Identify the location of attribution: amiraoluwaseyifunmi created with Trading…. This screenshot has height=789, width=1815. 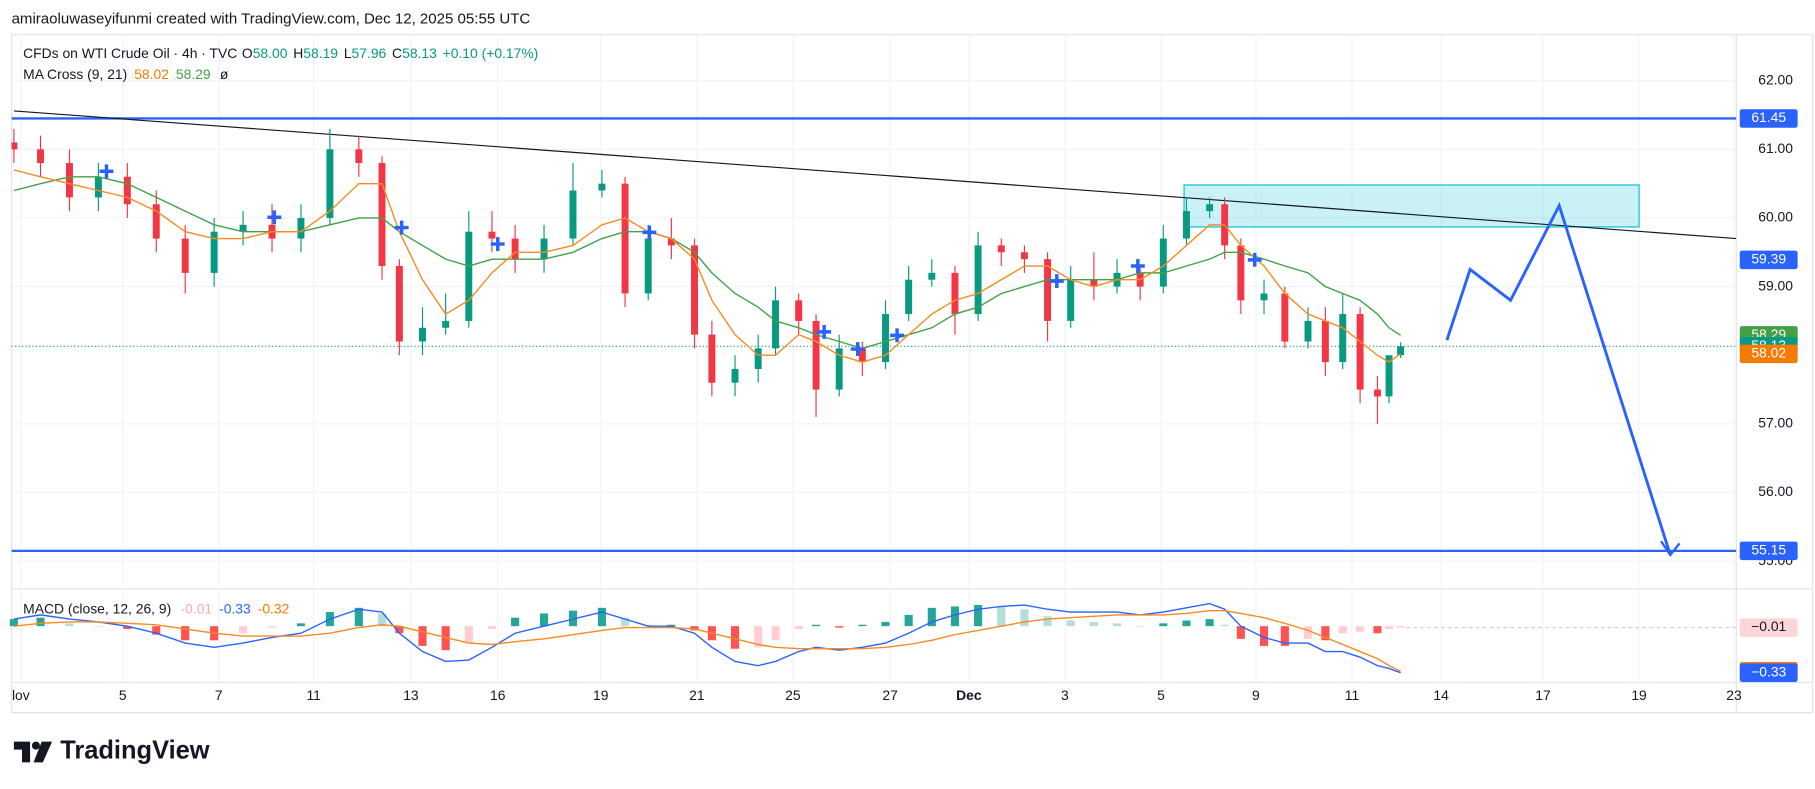
(271, 19).